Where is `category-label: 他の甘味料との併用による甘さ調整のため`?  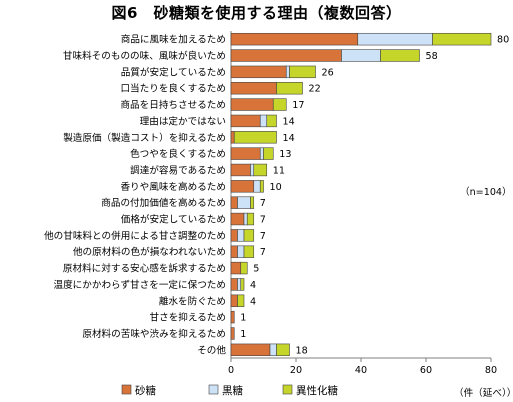 category-label: 他の甘味料との併用による甘さ調整のため is located at coordinates (135, 236).